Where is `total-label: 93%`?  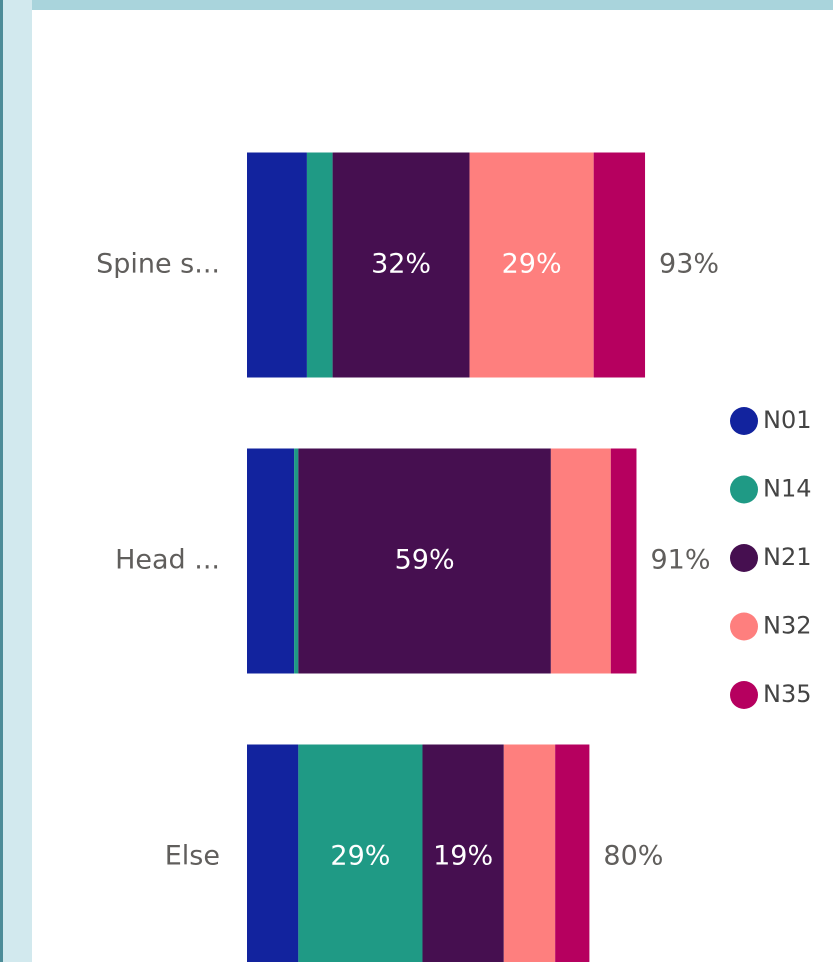
total-label: 93% is located at coordinates (689, 264).